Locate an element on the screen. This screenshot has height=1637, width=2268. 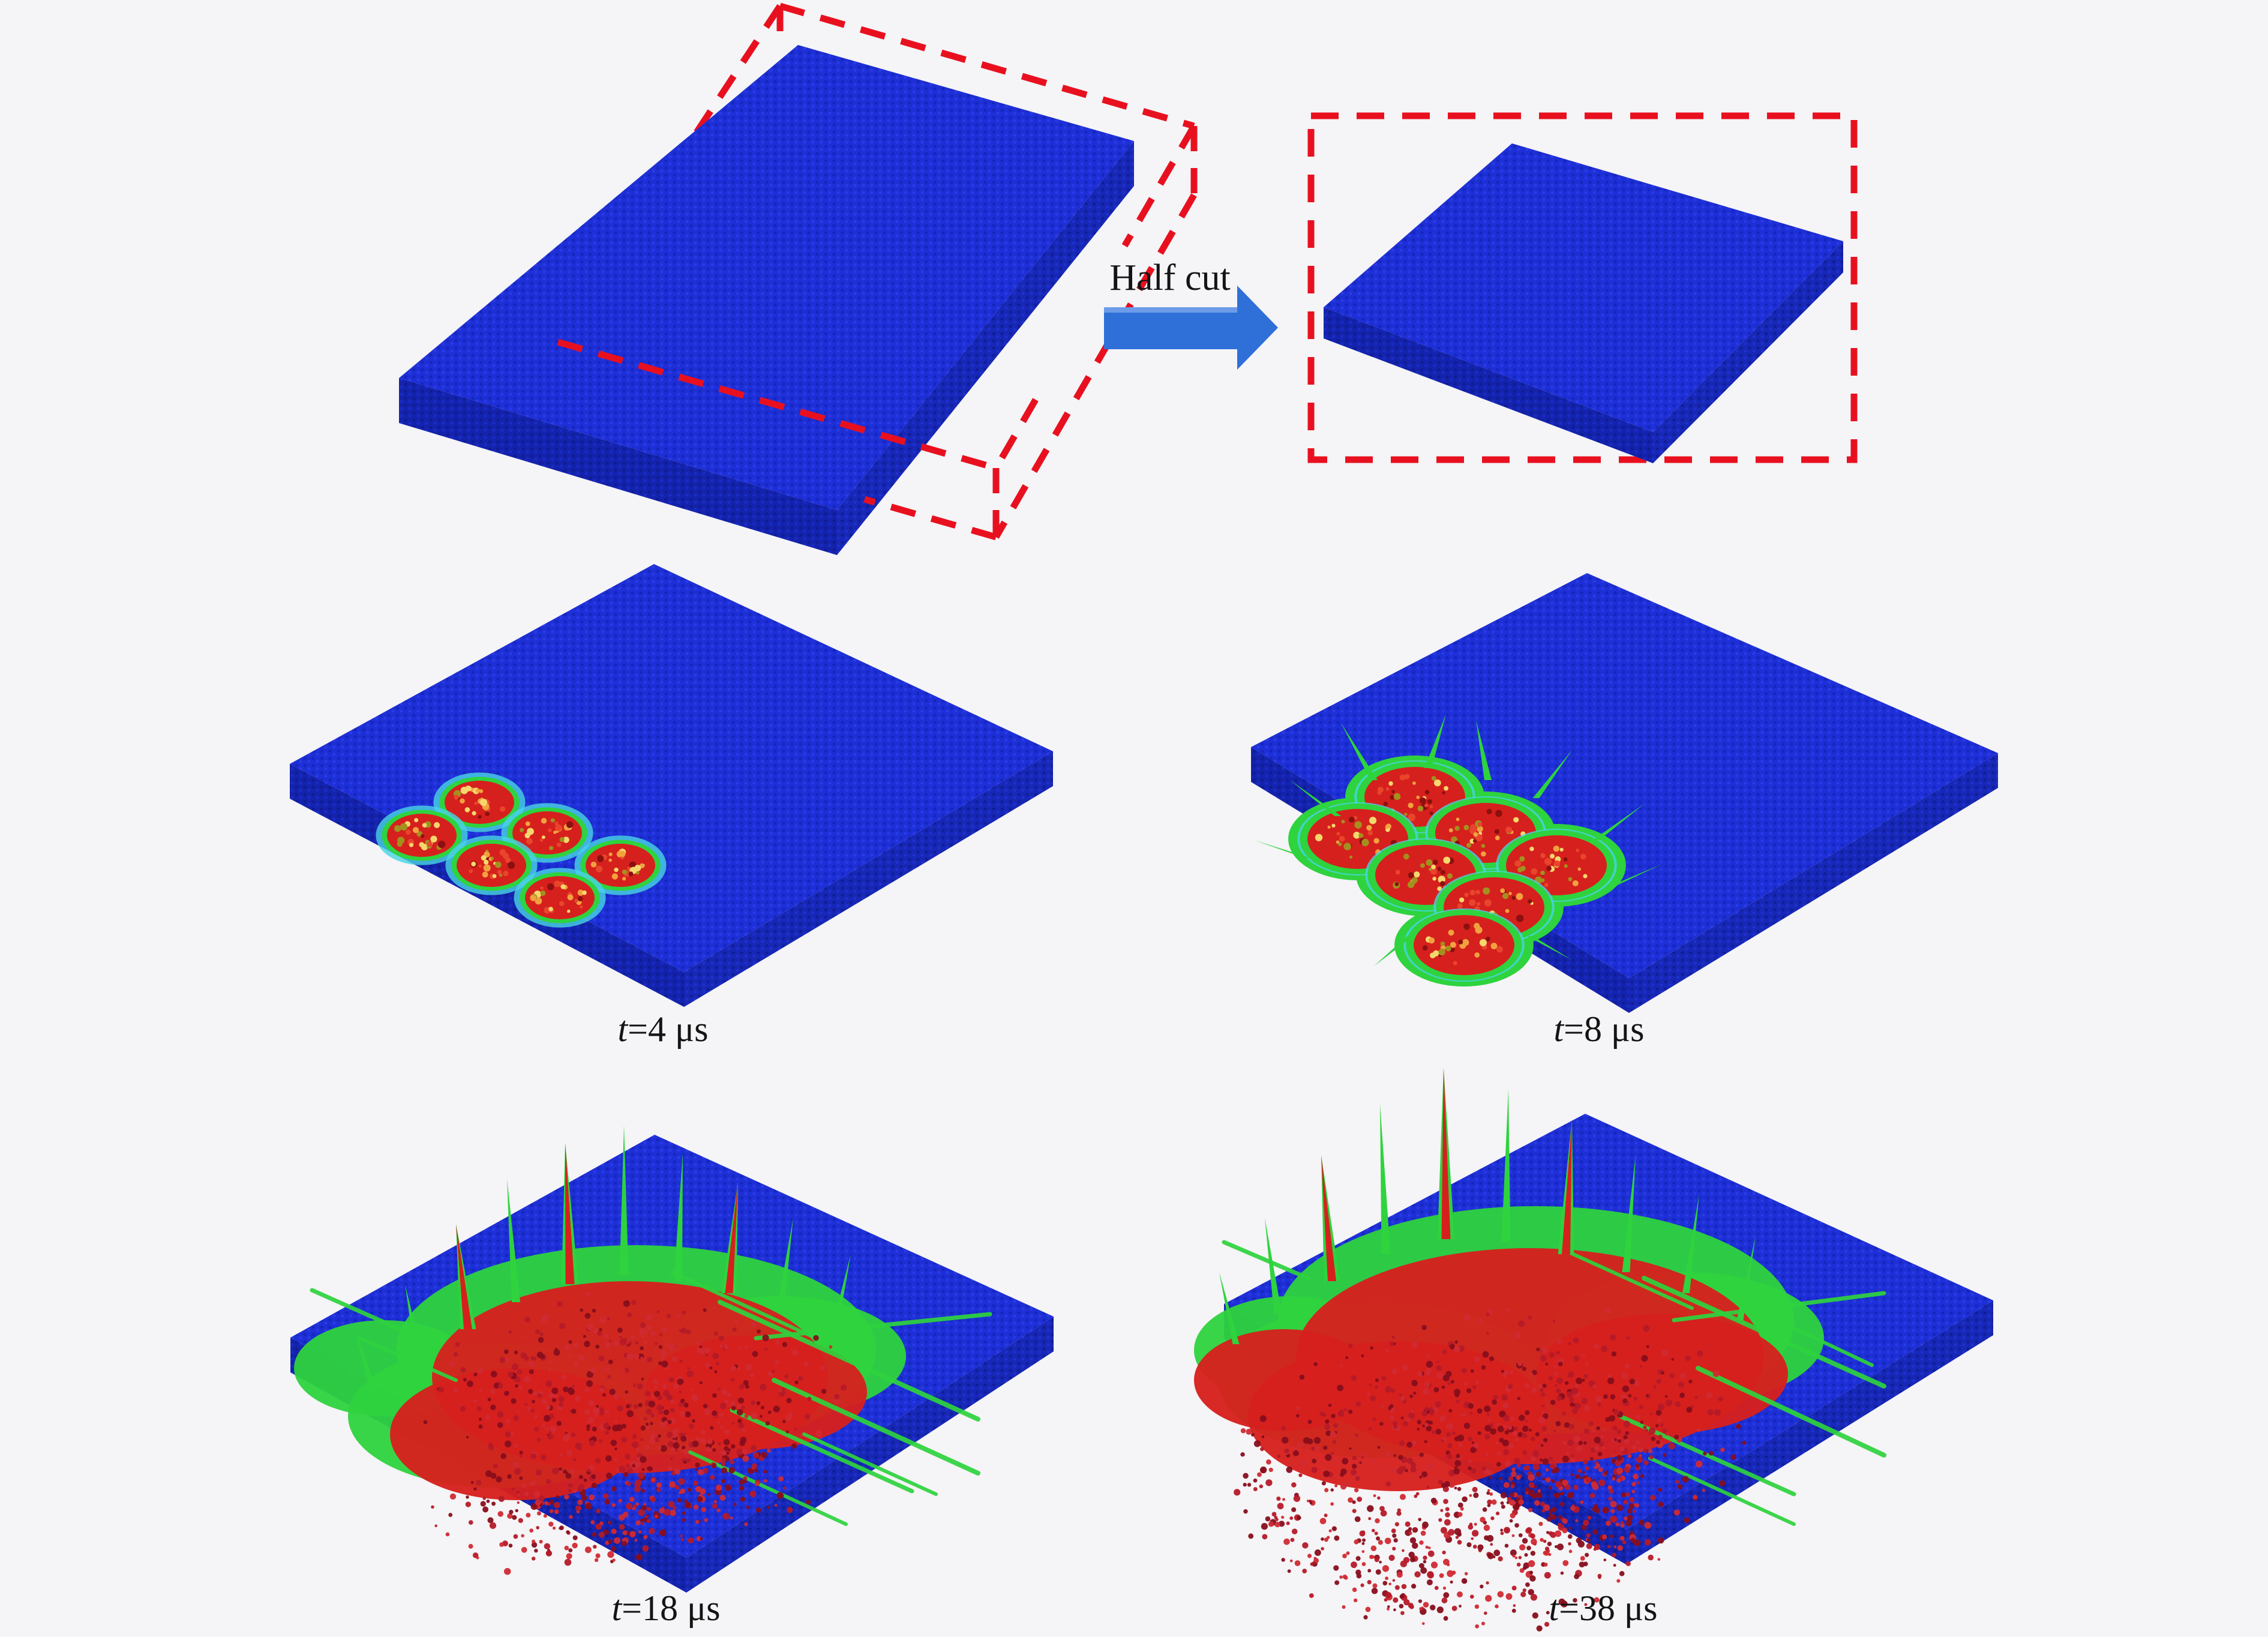
cut-box-dashed-edge is located at coordinates (1016, 434).